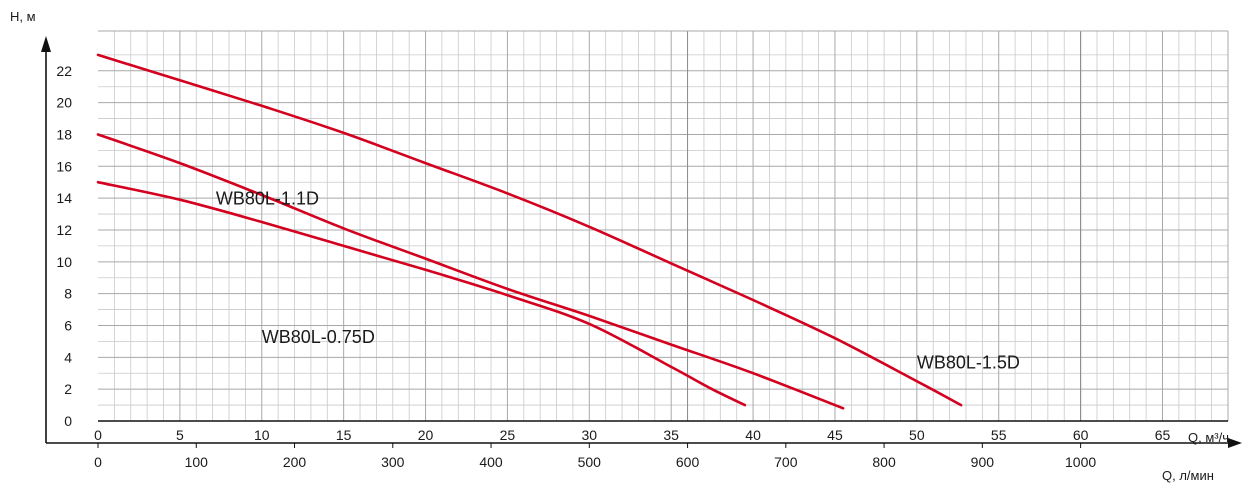 Image resolution: width=1243 pixels, height=486 pixels. What do you see at coordinates (46, 44) in the screenshot?
I see `y-axis-arrow` at bounding box center [46, 44].